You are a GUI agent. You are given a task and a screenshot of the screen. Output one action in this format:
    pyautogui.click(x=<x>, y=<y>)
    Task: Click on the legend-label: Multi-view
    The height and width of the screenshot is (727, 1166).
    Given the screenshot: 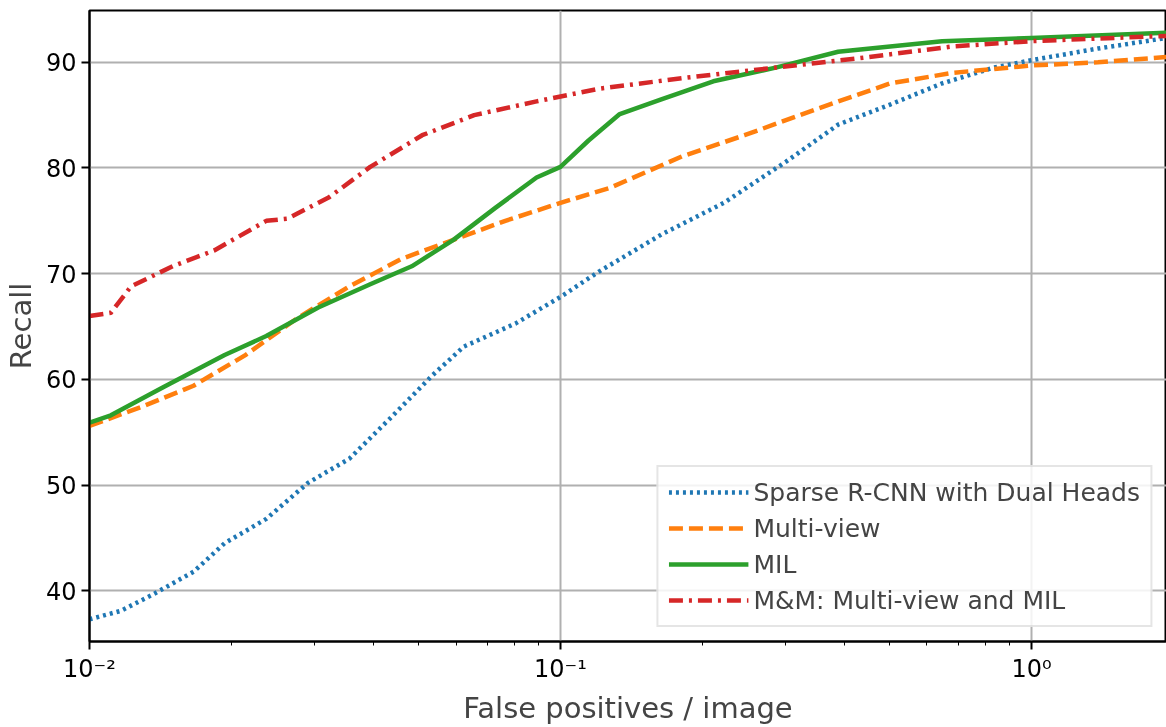 What is the action you would take?
    pyautogui.click(x=817, y=528)
    